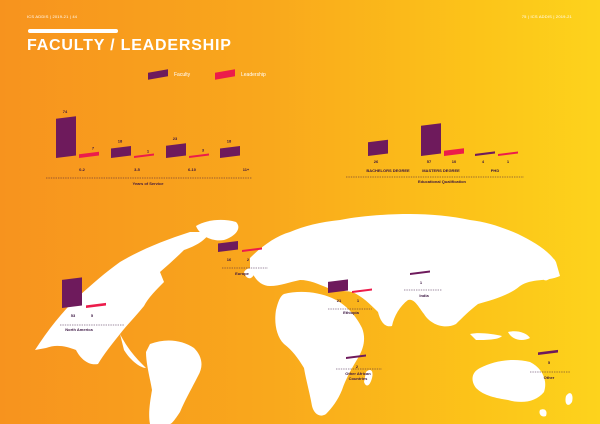  I want to click on tick-years-6-10: 6-10, so click(192, 169).